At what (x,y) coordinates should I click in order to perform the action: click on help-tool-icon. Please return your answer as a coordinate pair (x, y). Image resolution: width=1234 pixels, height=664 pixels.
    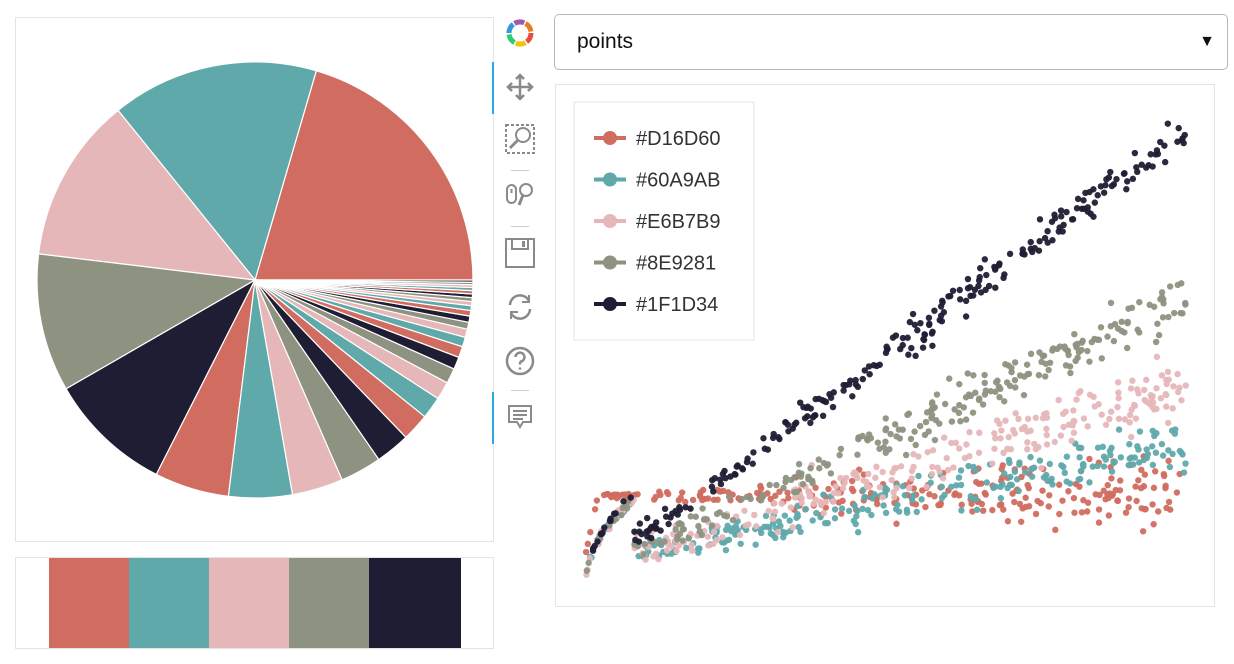
    Looking at the image, I should click on (520, 361).